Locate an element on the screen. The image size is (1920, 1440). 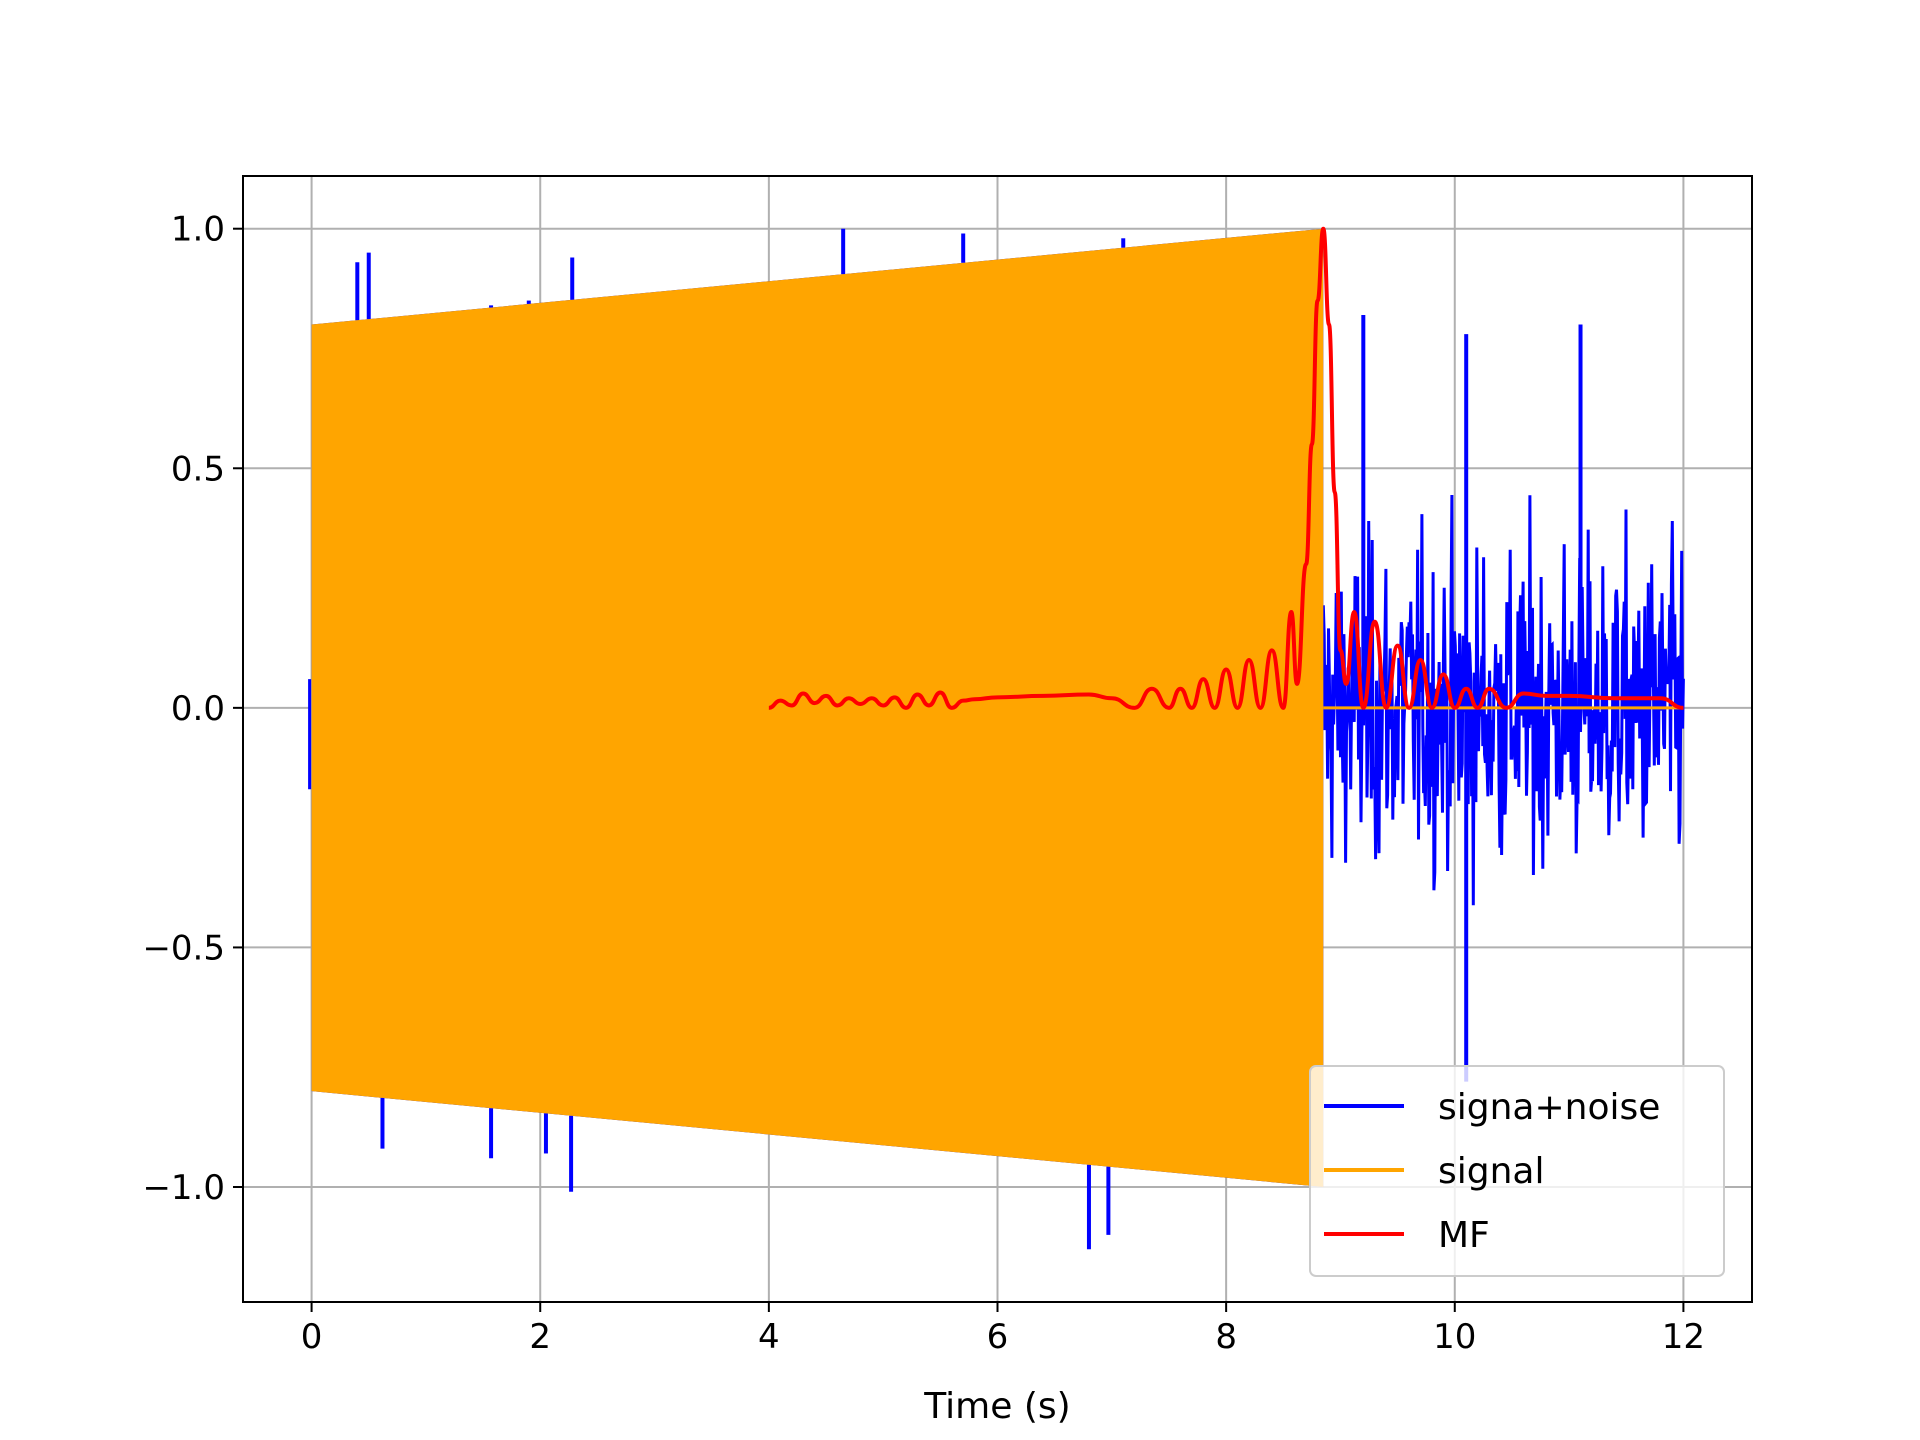
legend-label: signa+noise is located at coordinates (1549, 1107).